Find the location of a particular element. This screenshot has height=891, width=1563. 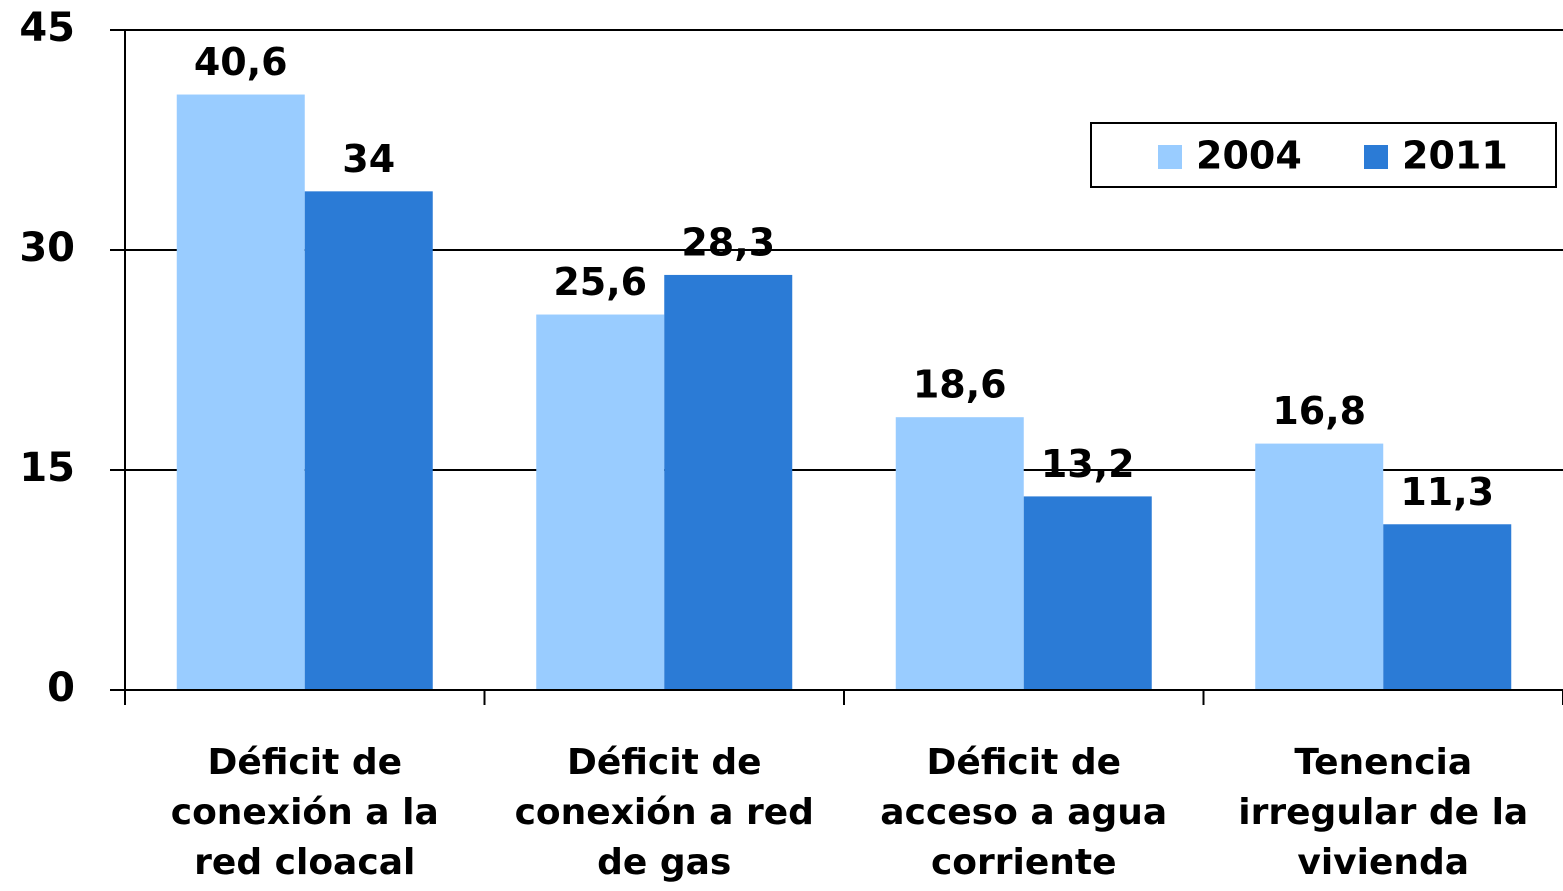

data-label: 28,3 is located at coordinates (728, 242).